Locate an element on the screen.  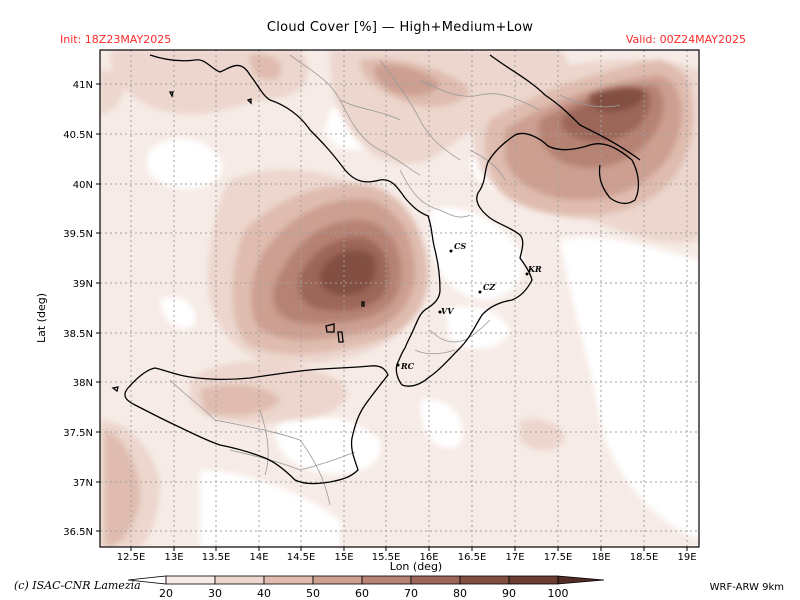
model-label: WRF-ARW 9km is located at coordinates (746, 587).